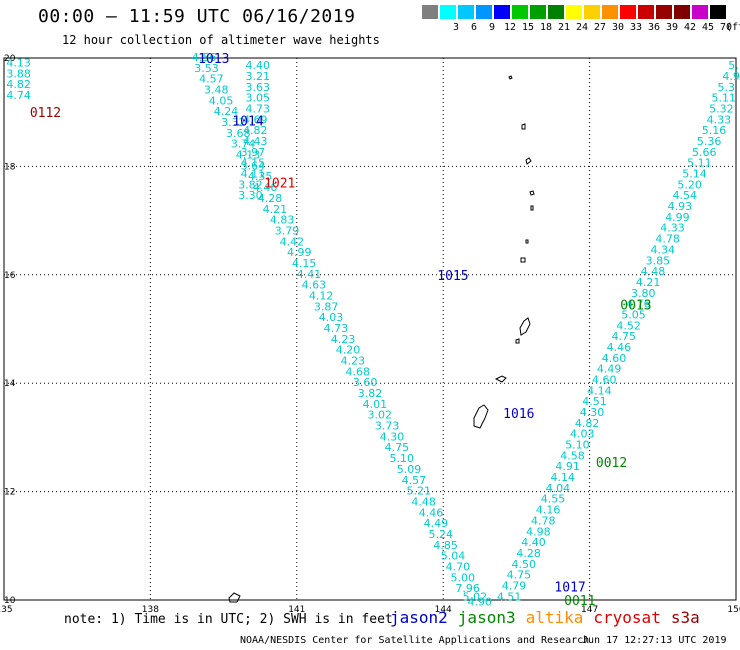  I want to click on swh-value: 5.36, so click(709, 141).